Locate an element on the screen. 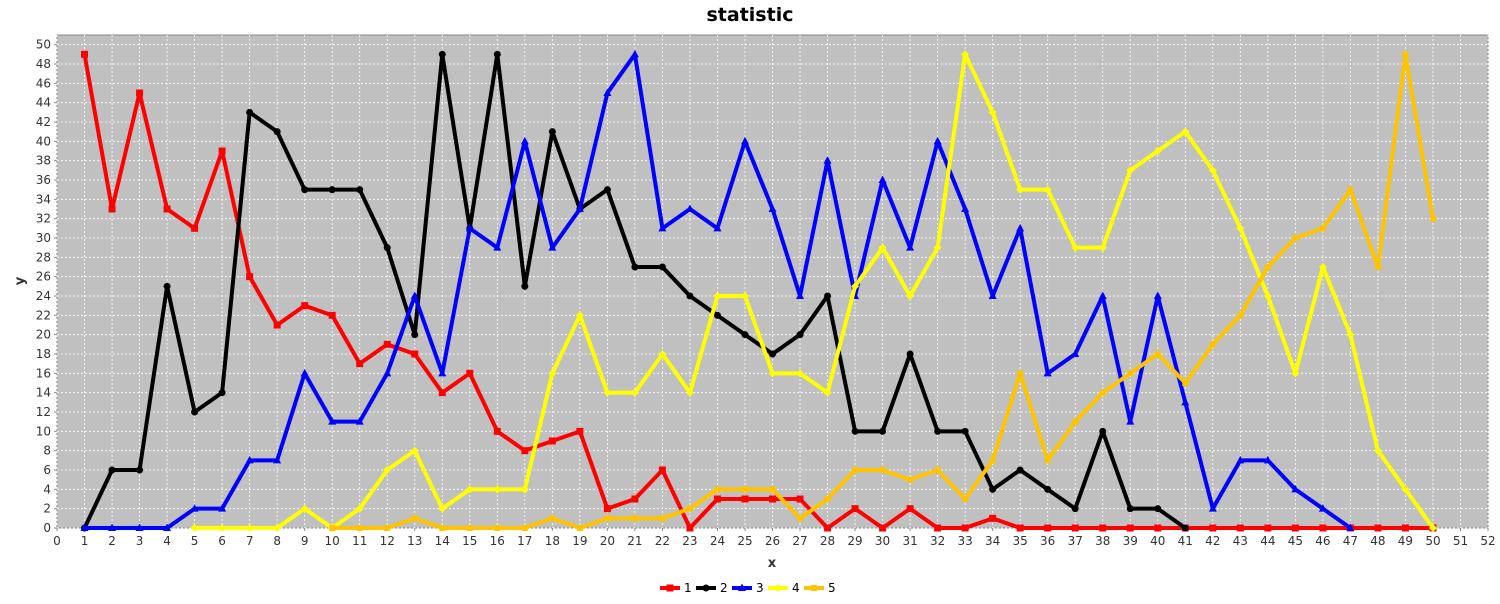 Image resolution: width=1500 pixels, height=604 pixels. legend-item-5: 5 is located at coordinates (820, 588).